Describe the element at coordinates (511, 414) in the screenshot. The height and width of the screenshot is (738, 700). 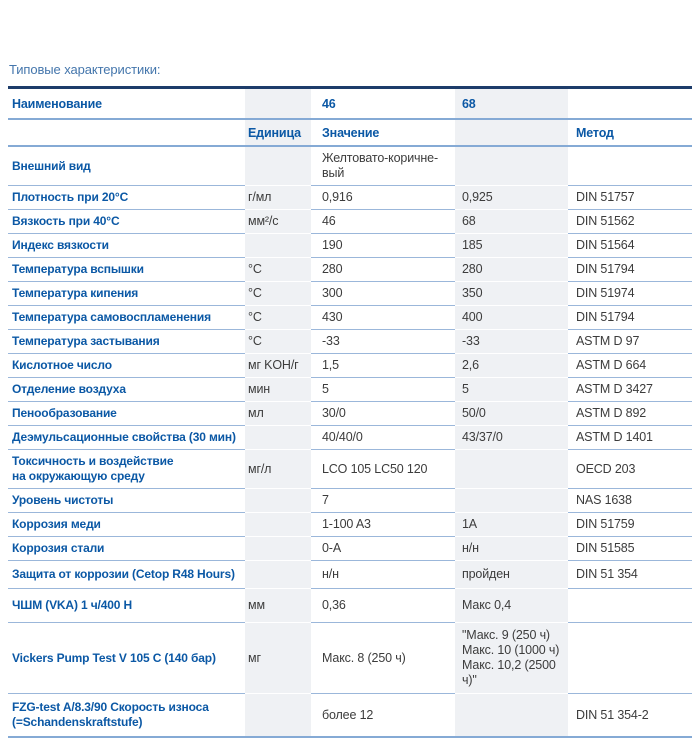
I see `cell-value-68: 50/0` at that location.